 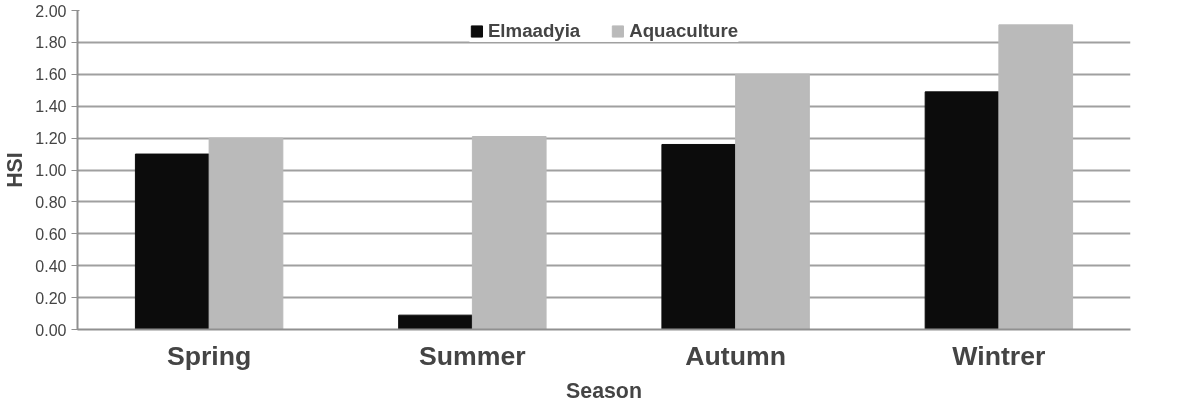 I want to click on x-tick-label: Spring, so click(x=209, y=355).